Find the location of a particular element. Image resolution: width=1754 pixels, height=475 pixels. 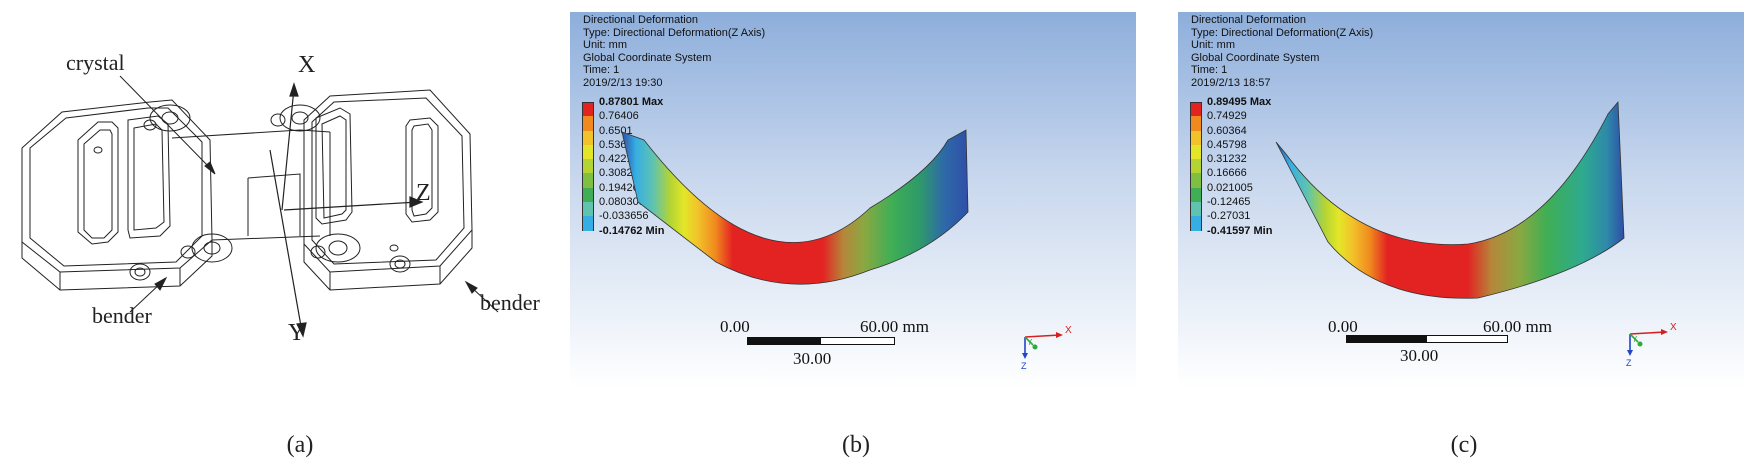

panel-b-deformed-crystal is located at coordinates (795, 207).